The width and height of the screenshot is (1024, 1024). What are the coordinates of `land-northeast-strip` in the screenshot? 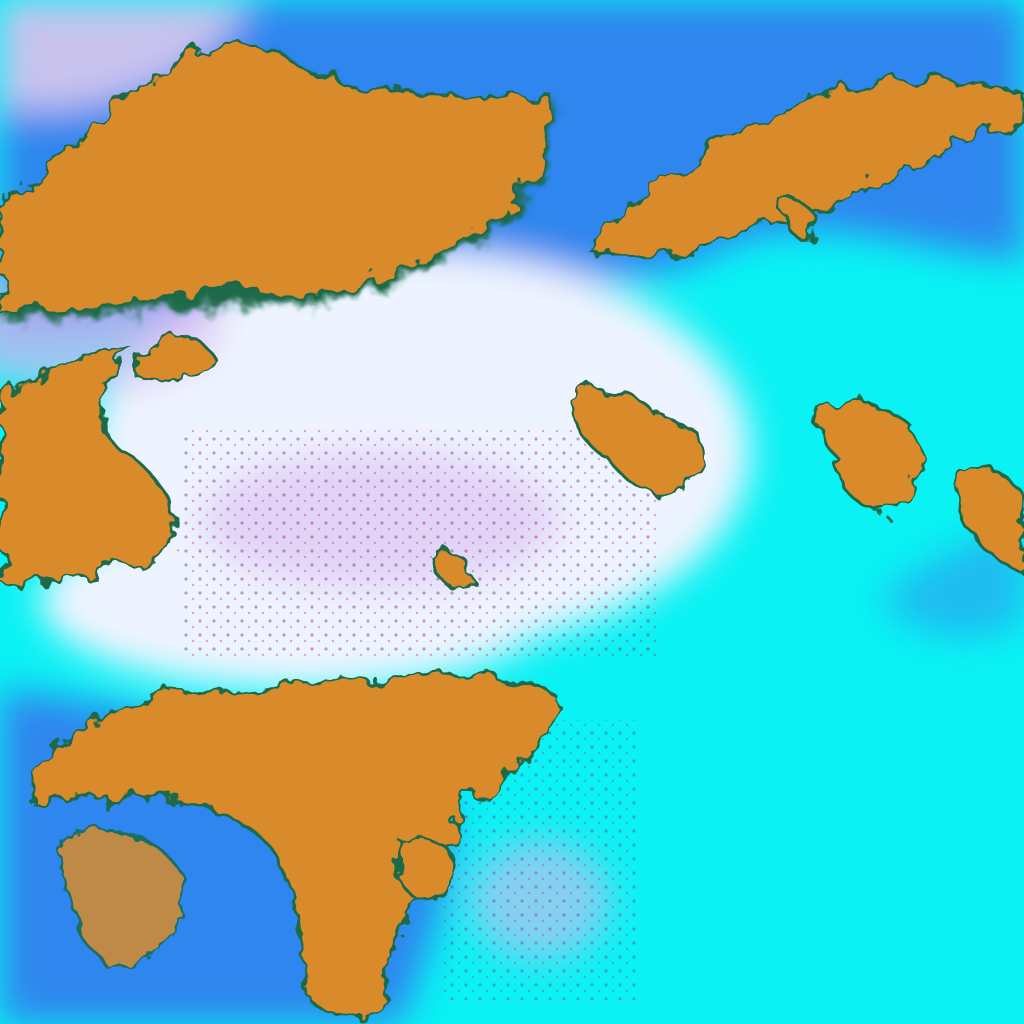 It's located at (805, 168).